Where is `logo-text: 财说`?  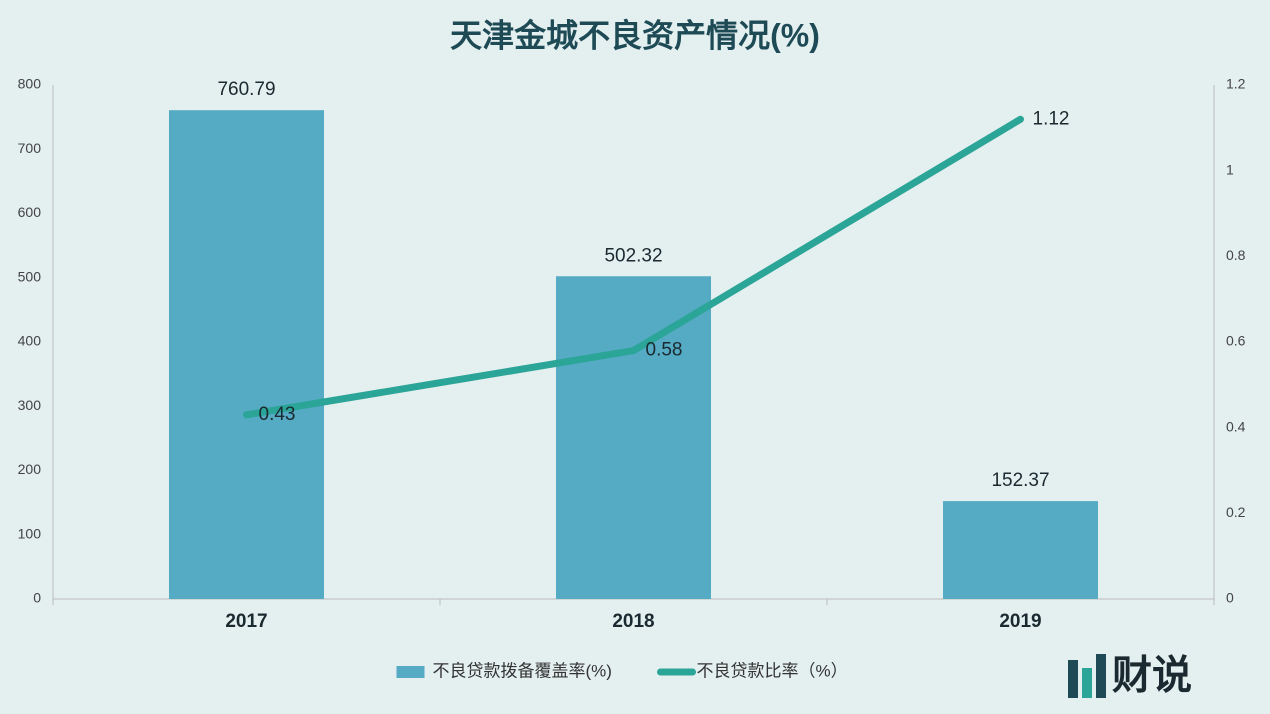 logo-text: 财说 is located at coordinates (1152, 676).